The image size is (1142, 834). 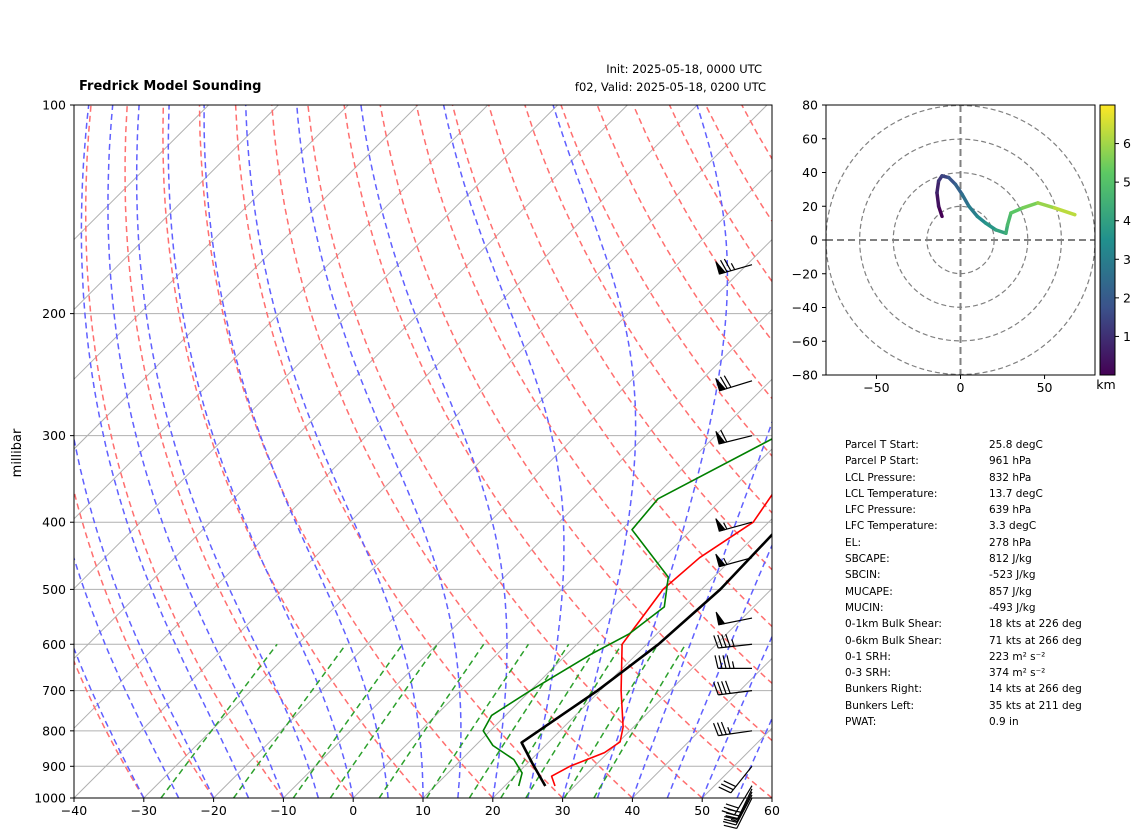 I want to click on dry-adiabat, so click(x=184, y=451).